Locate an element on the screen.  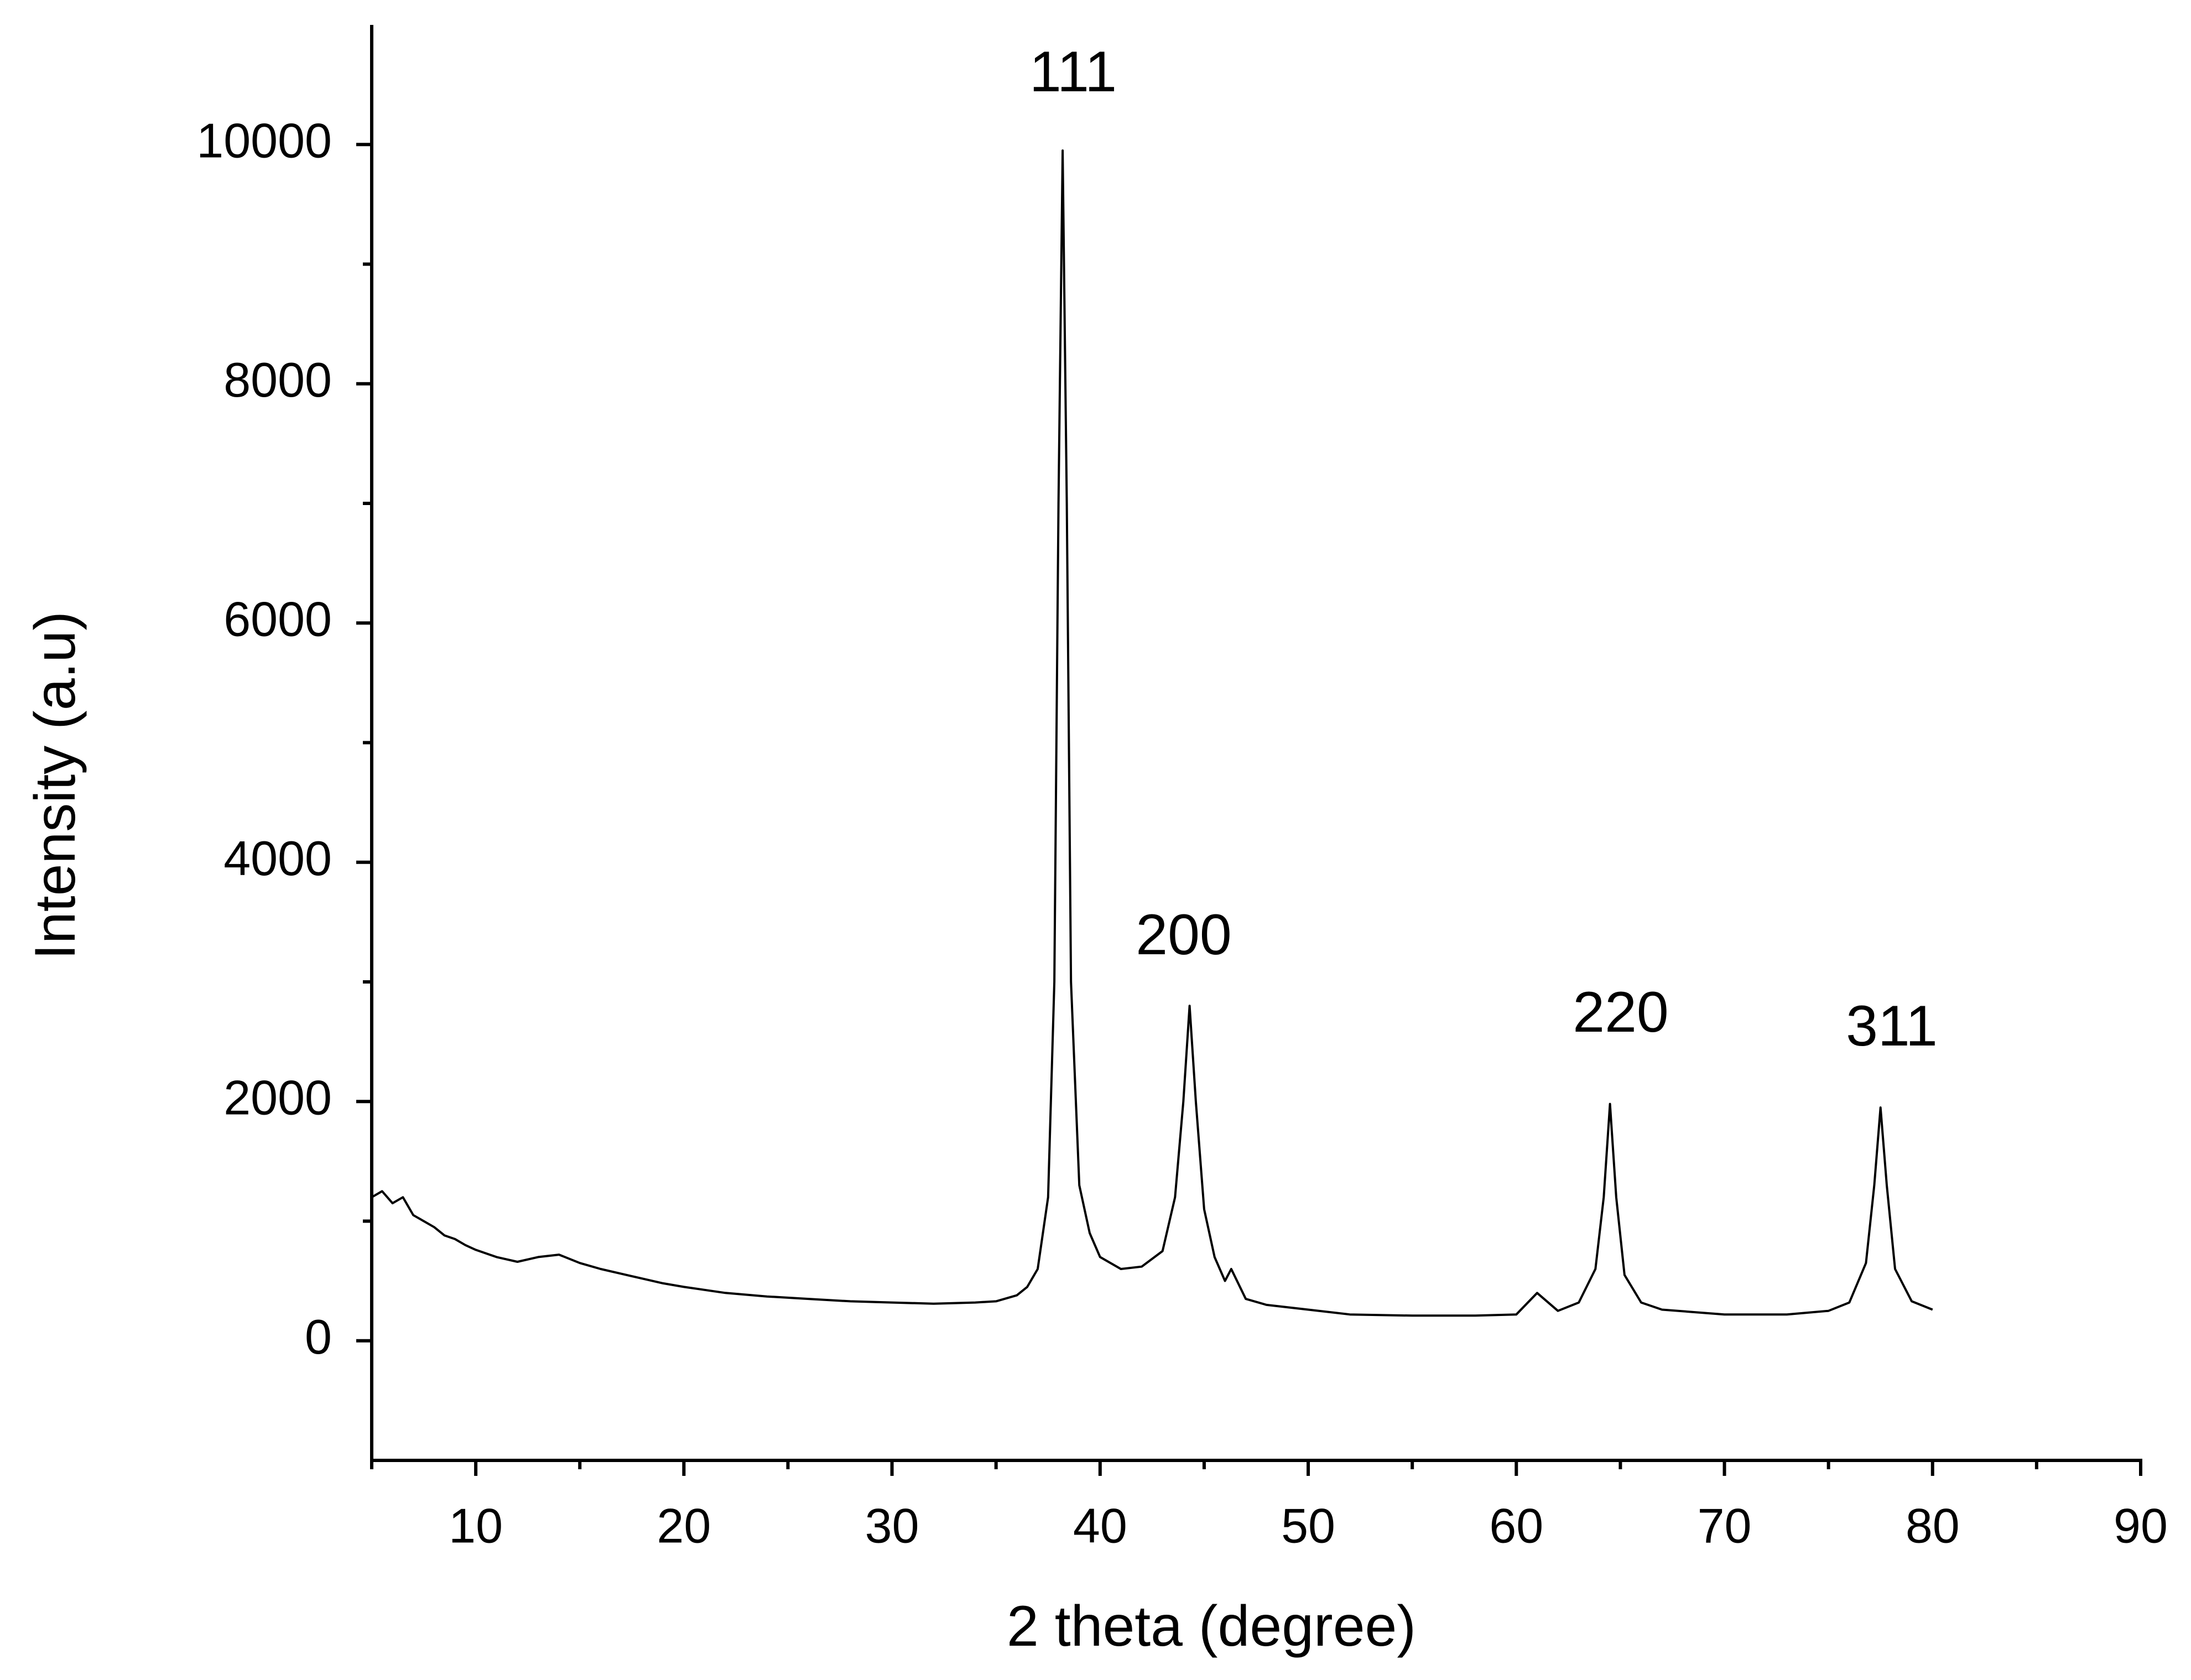
x-tick-label: 90 is located at coordinates (2141, 1525).